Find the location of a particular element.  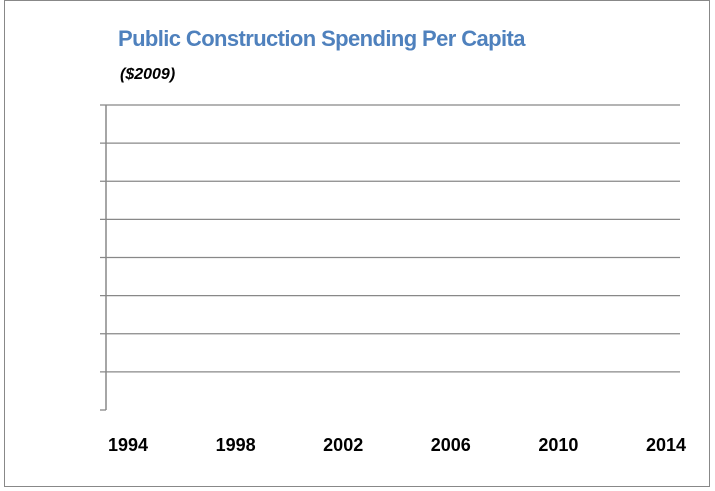

x-tick-label: 2010 is located at coordinates (558, 445).